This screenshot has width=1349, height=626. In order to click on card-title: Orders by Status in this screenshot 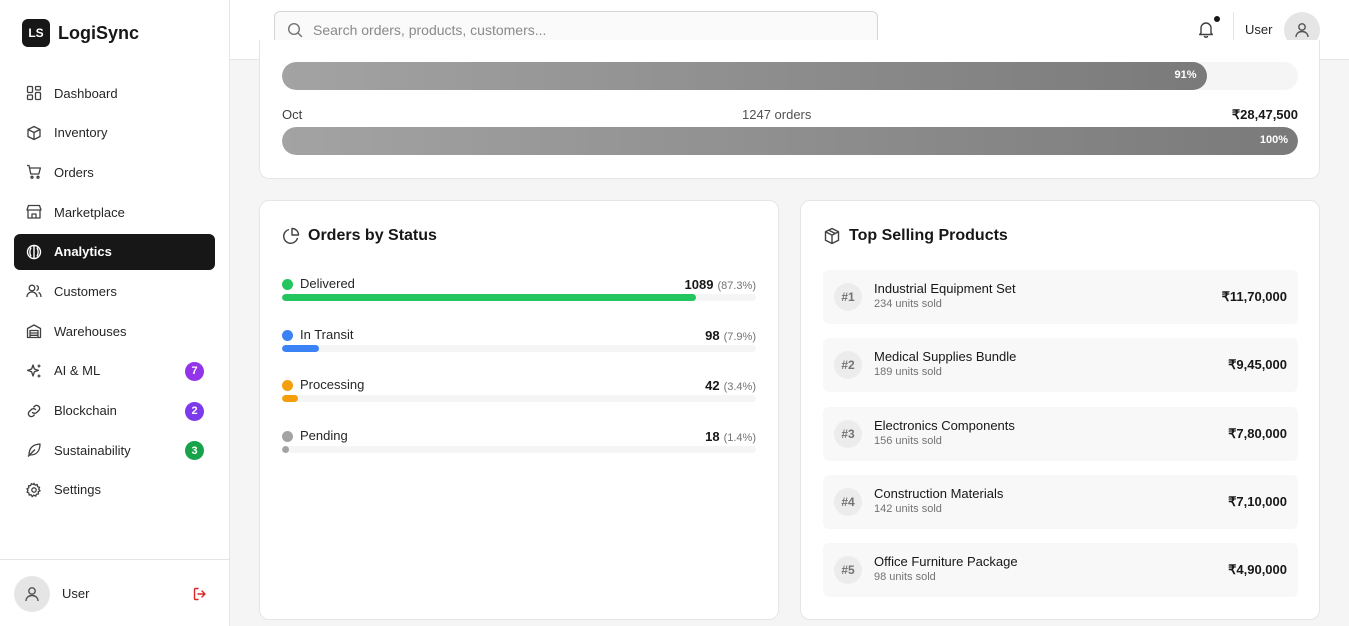, I will do `click(359, 236)`.